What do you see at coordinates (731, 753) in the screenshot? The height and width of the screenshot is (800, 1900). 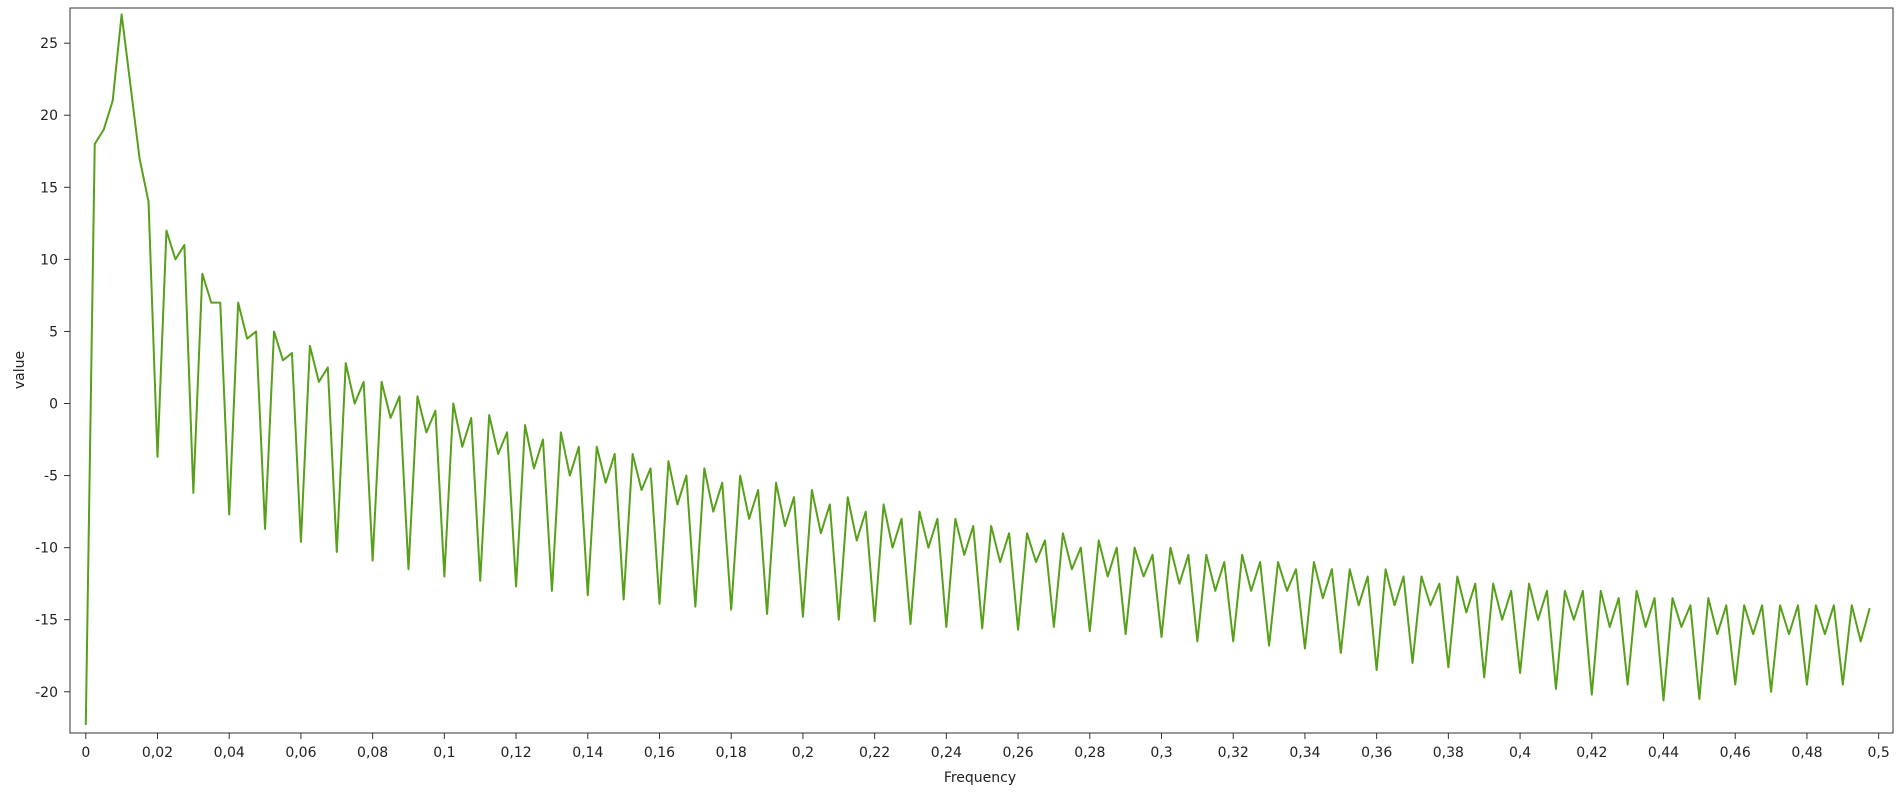 I see `x-tick-label: 0,18` at bounding box center [731, 753].